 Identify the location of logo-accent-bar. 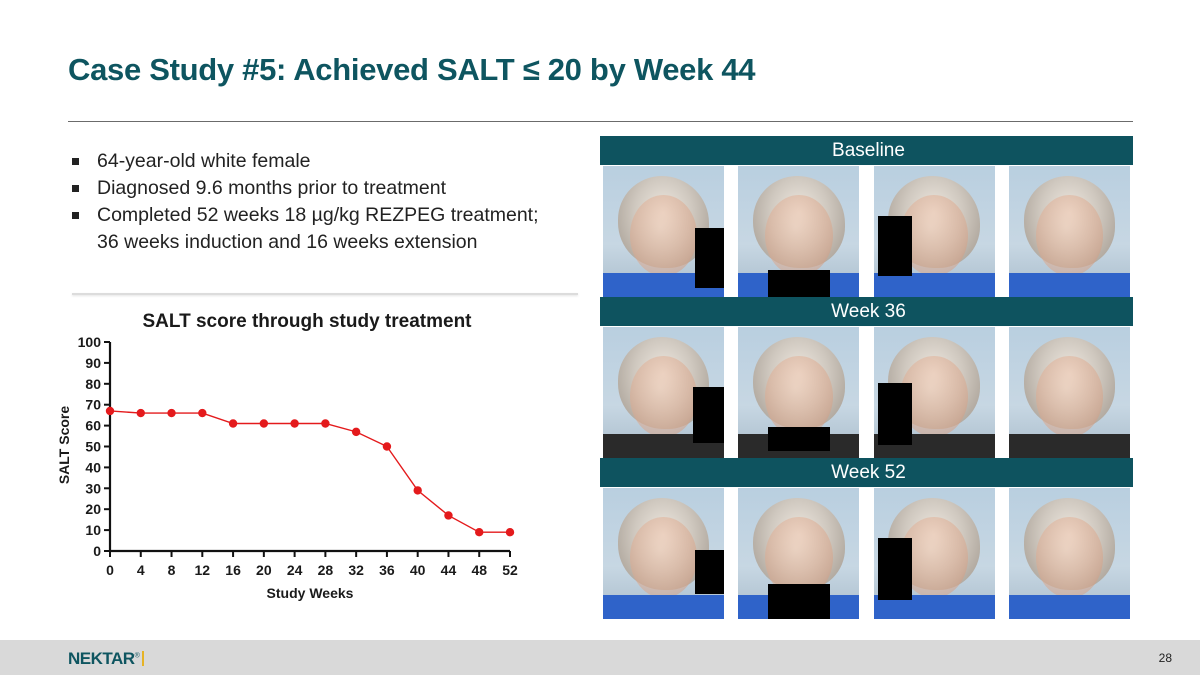
(143, 658).